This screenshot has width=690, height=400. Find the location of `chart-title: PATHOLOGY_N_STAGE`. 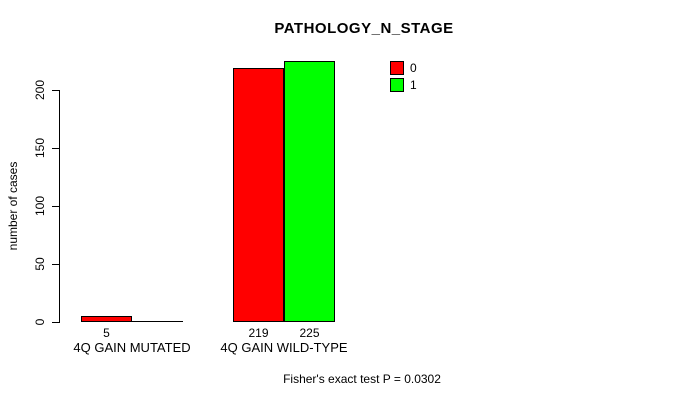

chart-title: PATHOLOGY_N_STAGE is located at coordinates (364, 28).